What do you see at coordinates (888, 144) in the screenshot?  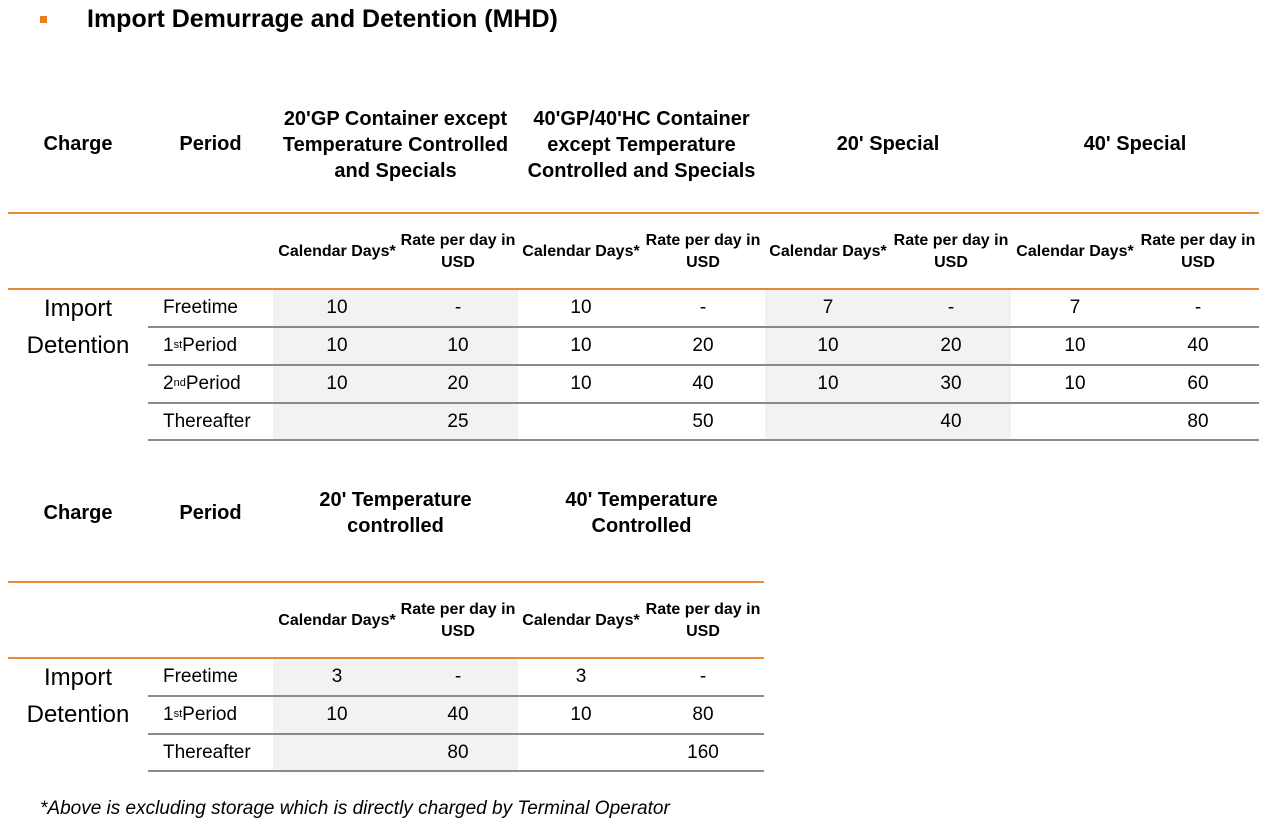 I see `group-header: 20' Special` at bounding box center [888, 144].